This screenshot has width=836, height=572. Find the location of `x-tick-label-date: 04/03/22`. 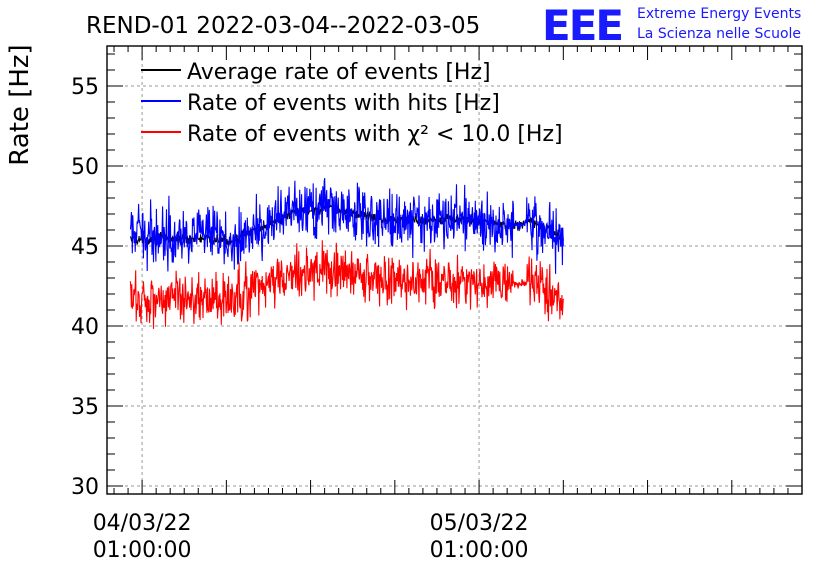

x-tick-label-date: 04/03/22 is located at coordinates (142, 523).